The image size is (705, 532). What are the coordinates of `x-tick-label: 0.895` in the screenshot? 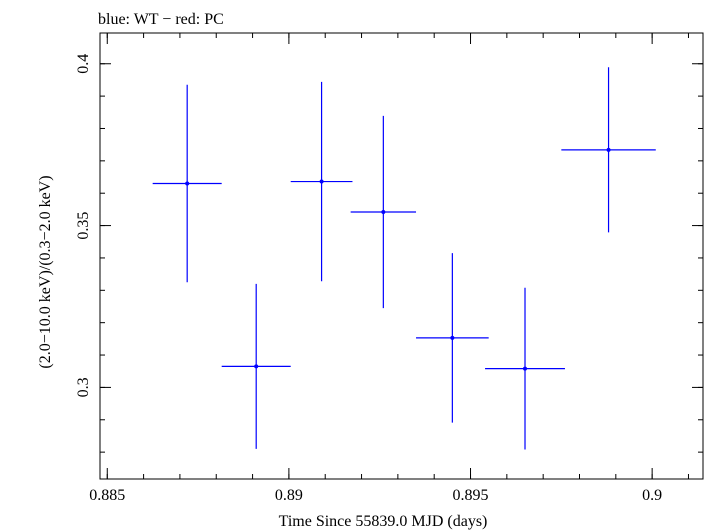 It's located at (471, 495).